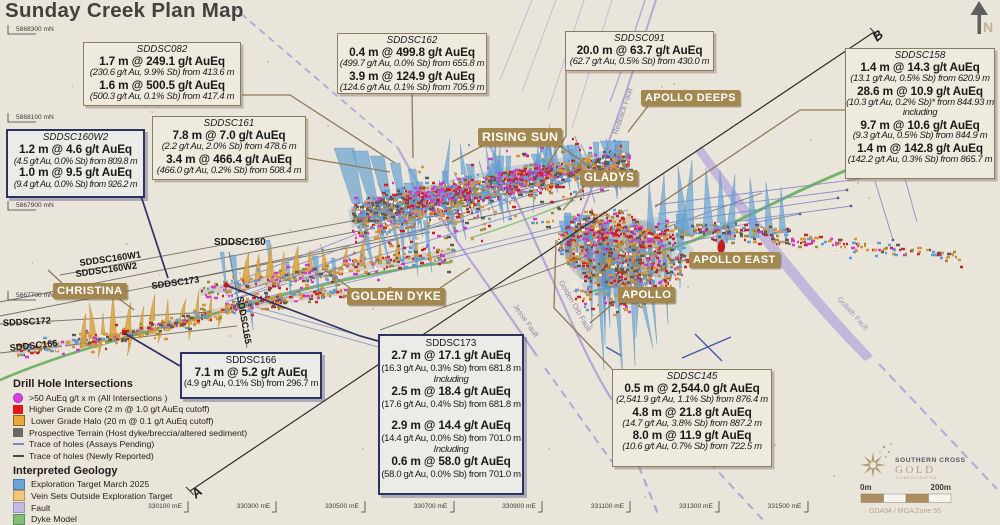  Describe the element at coordinates (431, 506) in the screenshot. I see `svg-text: 330700 mE` at that location.